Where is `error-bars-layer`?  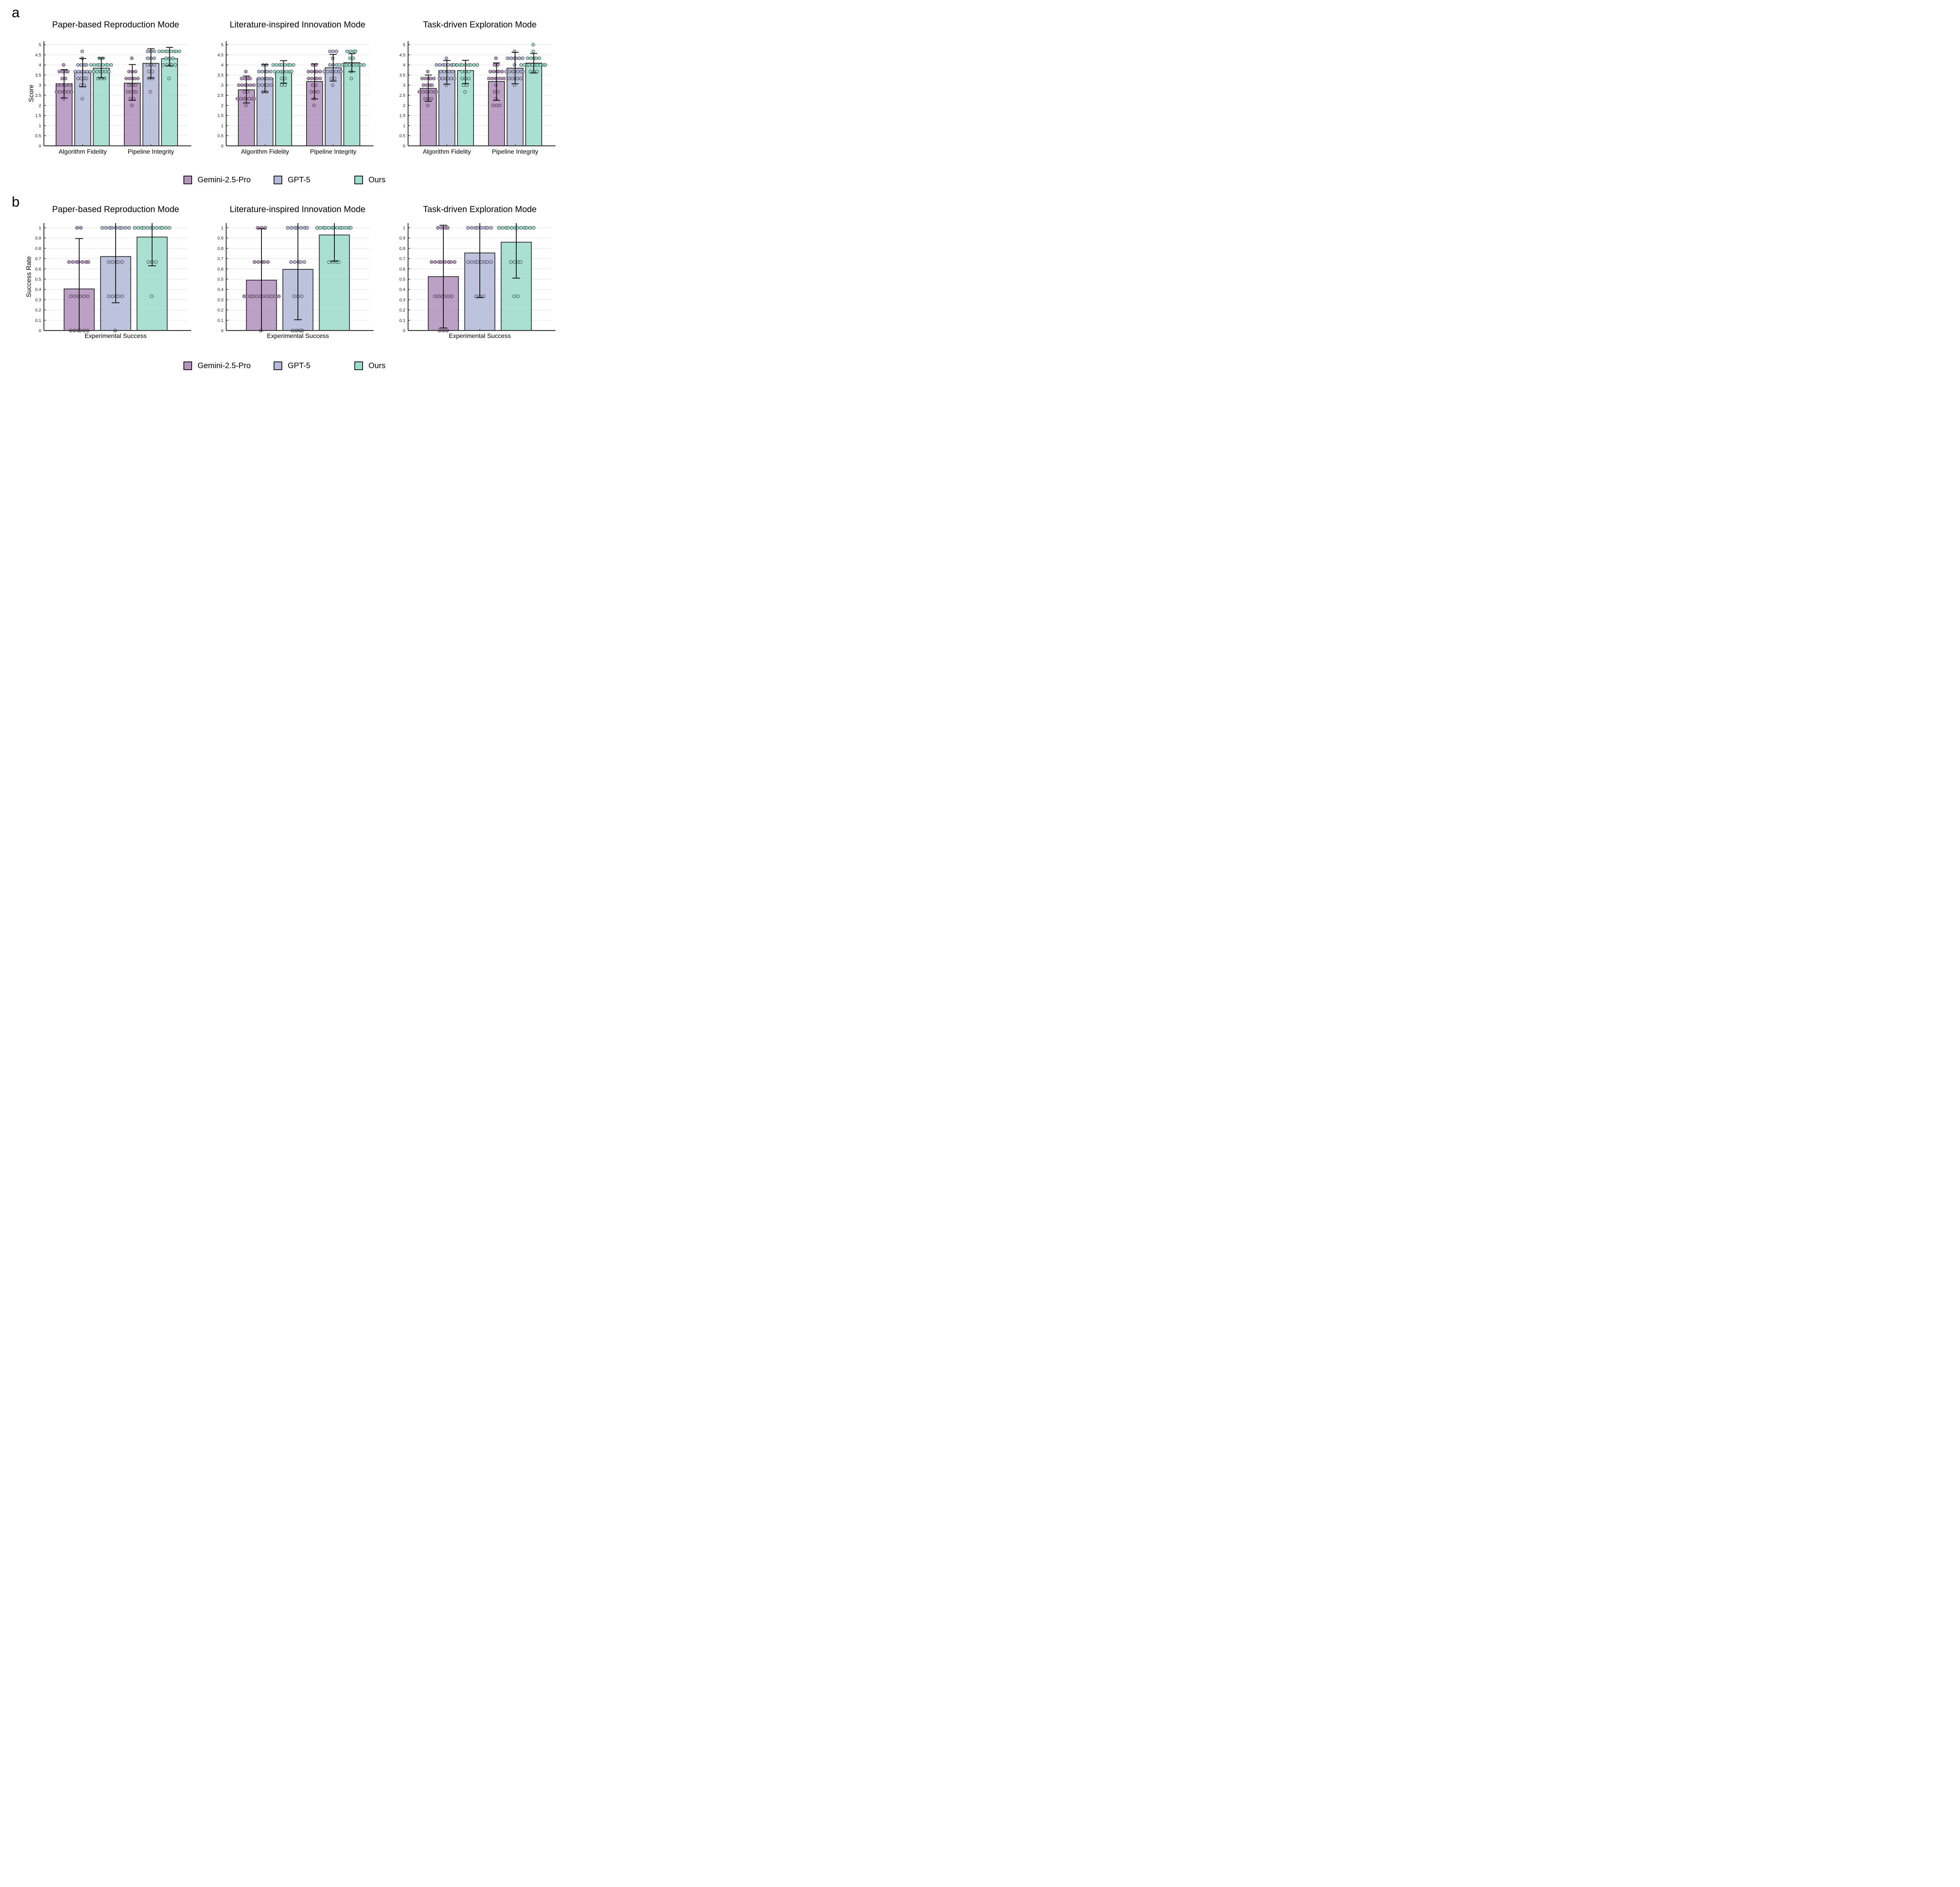
error-bars-layer is located at coordinates (117, 74).